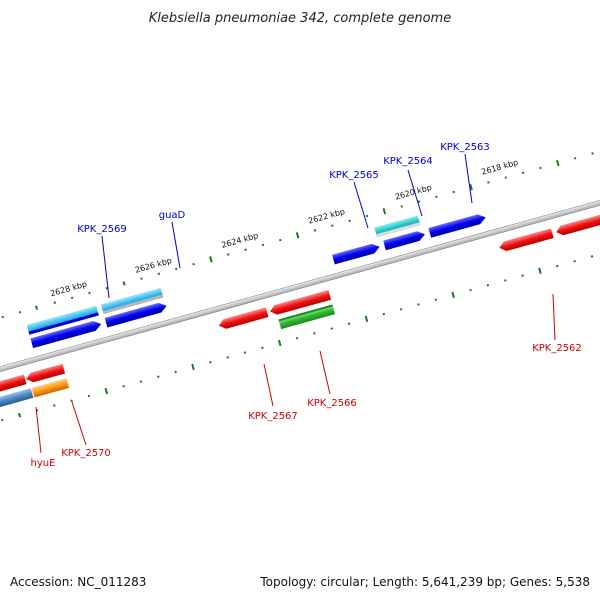  Describe the element at coordinates (408, 161) in the screenshot. I see `gene-label-kpk2564: KPK_2564` at that location.